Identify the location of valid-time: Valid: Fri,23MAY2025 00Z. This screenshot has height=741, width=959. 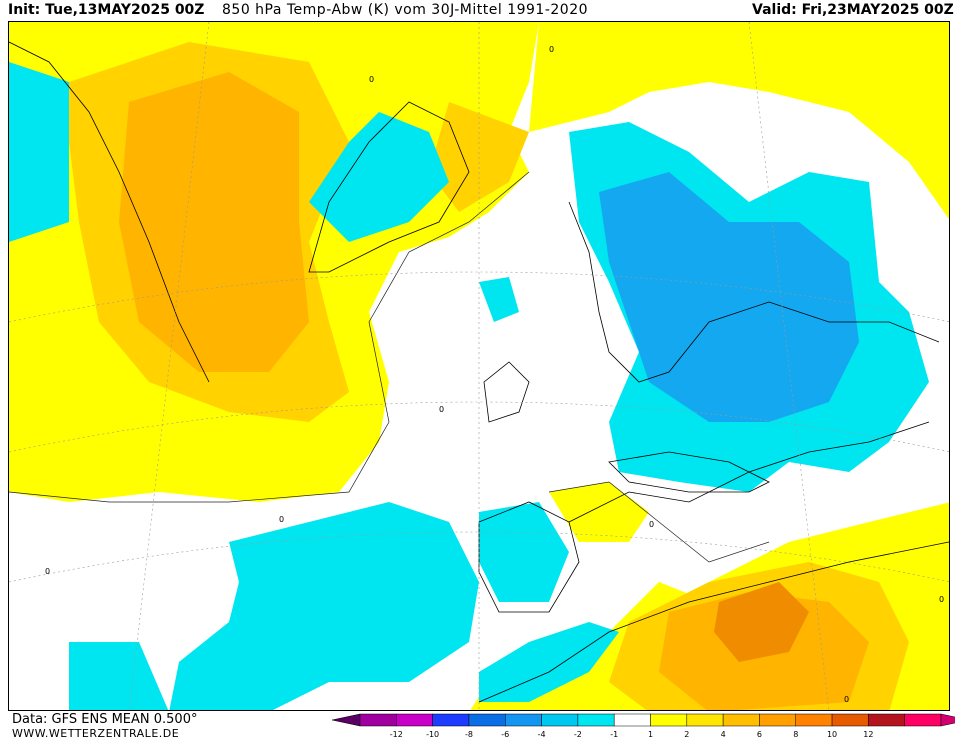
(853, 10).